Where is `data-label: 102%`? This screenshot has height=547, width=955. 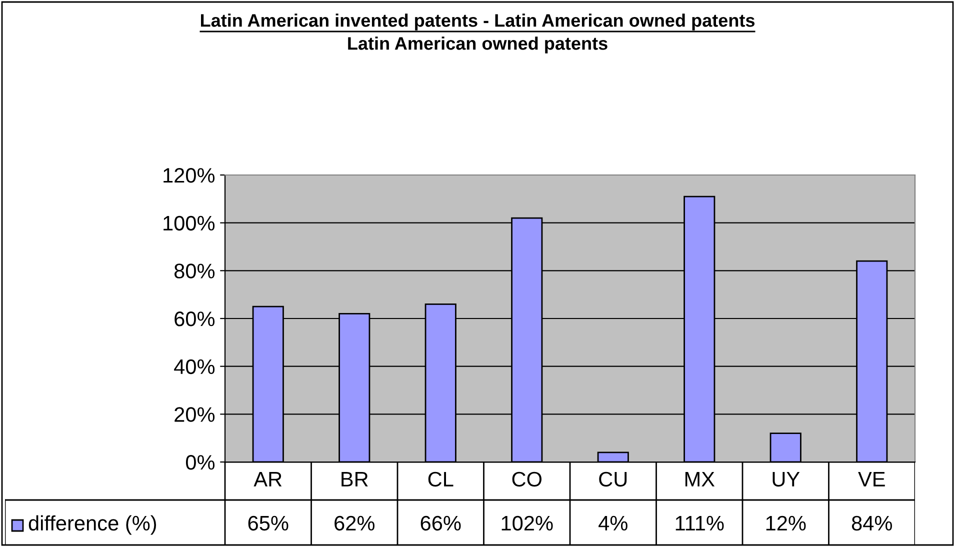 data-label: 102% is located at coordinates (527, 523).